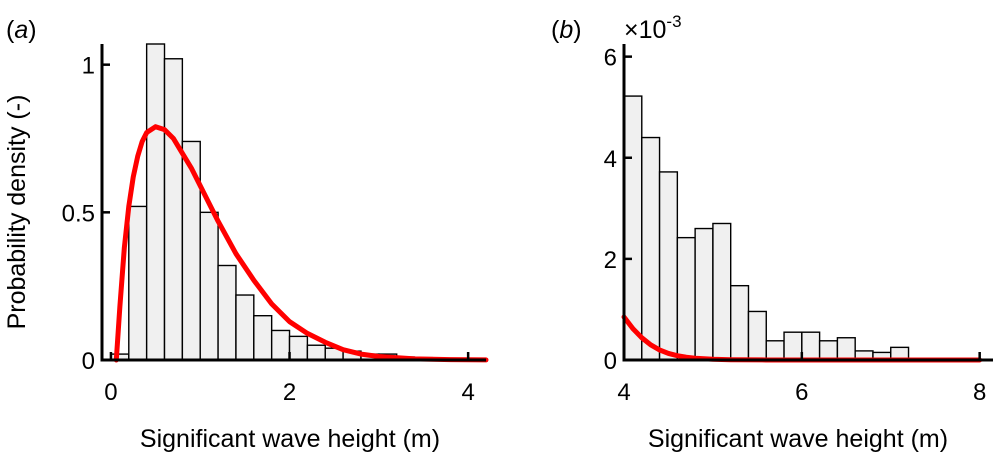 The height and width of the screenshot is (462, 1001). I want to click on panel-b-axis-multiplier: ×10⁻³, so click(653, 28).